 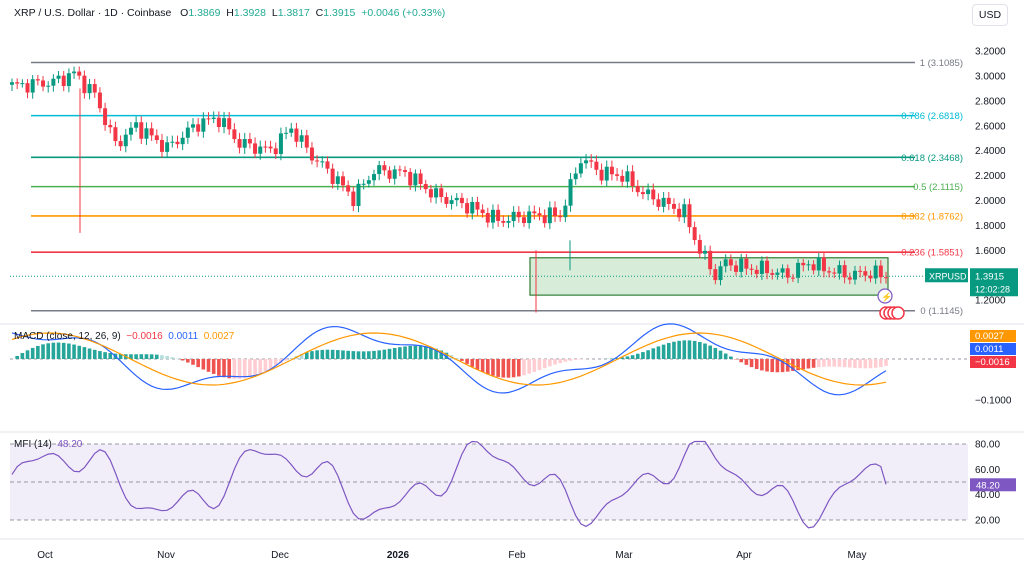 I want to click on time-tick-label: Apr, so click(x=744, y=555).